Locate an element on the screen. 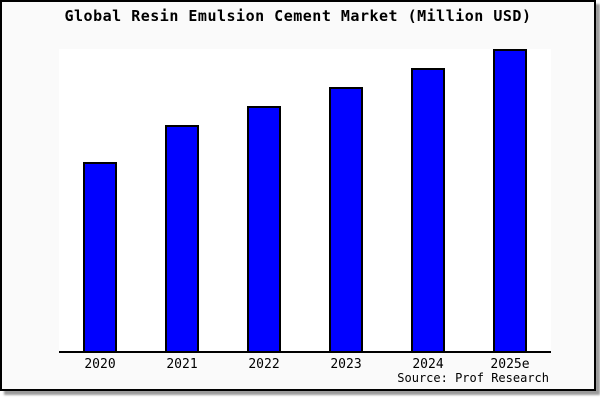  bar-slot-2023 is located at coordinates (346, 200).